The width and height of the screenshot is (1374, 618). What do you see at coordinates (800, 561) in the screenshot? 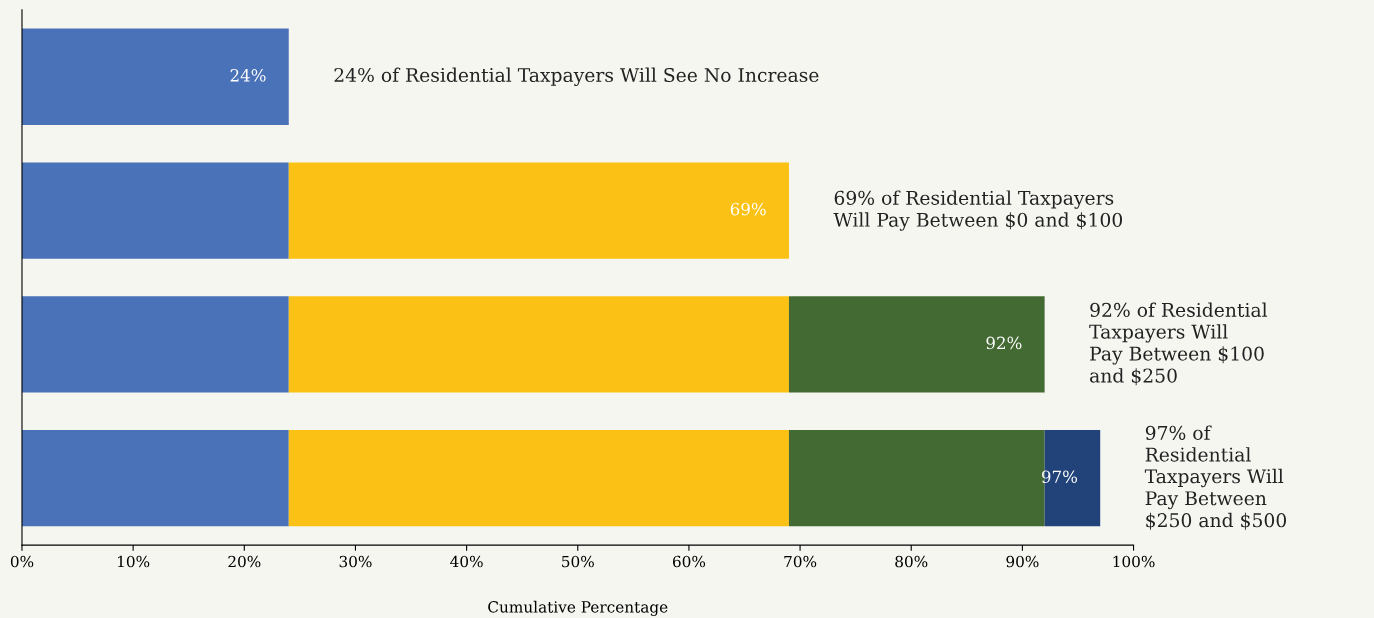
I see `x-tick-label: 70%` at bounding box center [800, 561].